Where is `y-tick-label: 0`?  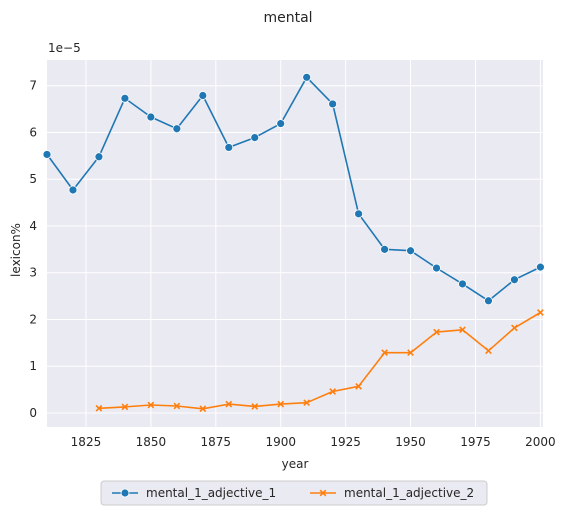 y-tick-label: 0 is located at coordinates (33, 413).